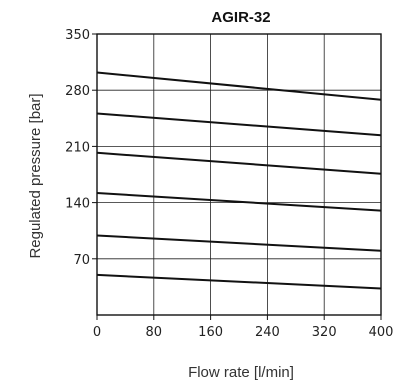  Describe the element at coordinates (97, 332) in the screenshot. I see `x-tick-label: 0` at that location.